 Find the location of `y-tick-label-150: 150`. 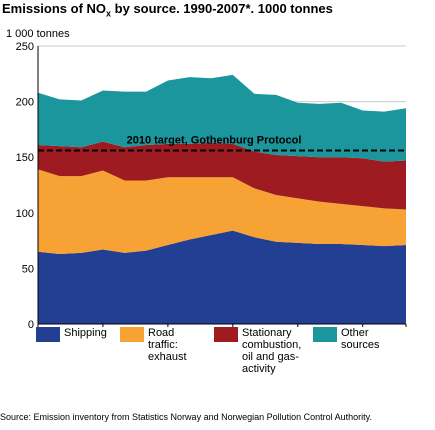

y-tick-label-150: 150 is located at coordinates (25, 158).